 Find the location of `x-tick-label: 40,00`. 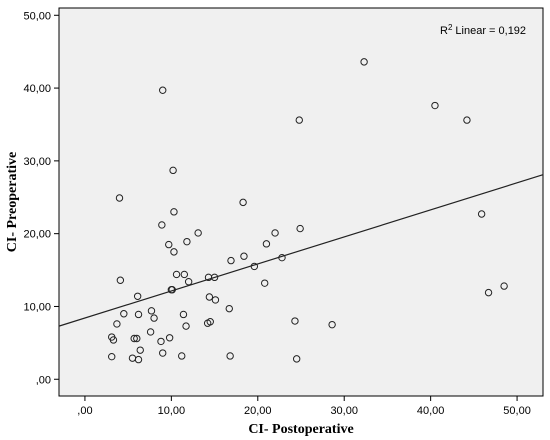

x-tick-label: 40,00 is located at coordinates (431, 411).